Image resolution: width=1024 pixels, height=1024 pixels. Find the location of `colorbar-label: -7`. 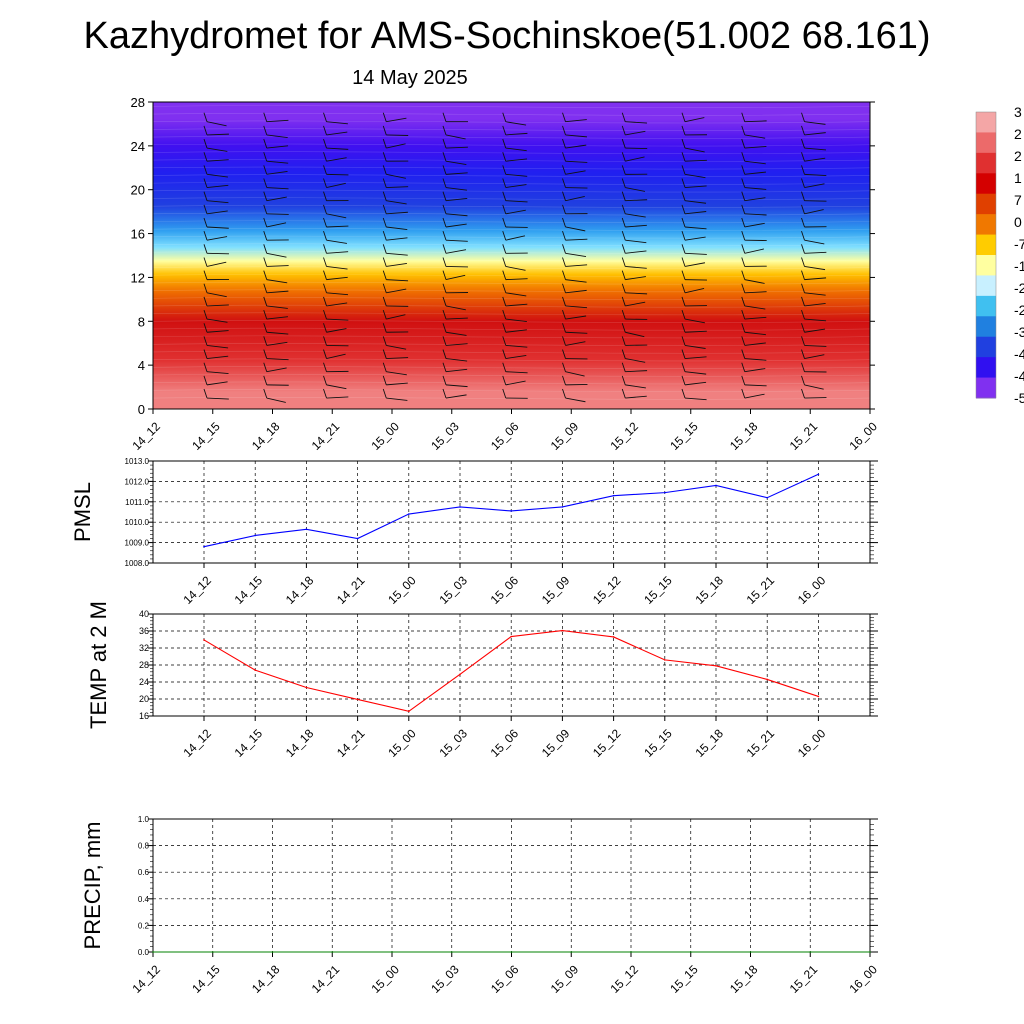

colorbar-label: -7 is located at coordinates (1019, 244).